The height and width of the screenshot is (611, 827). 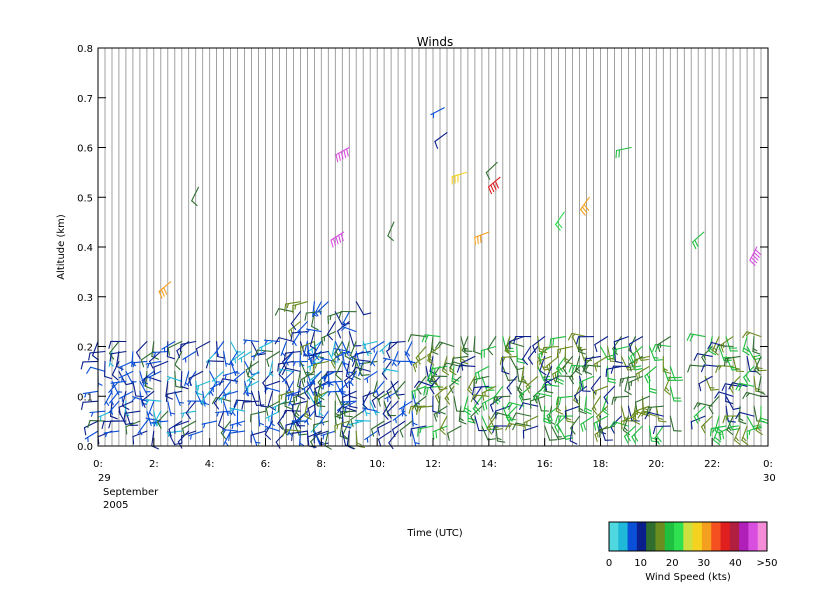 I want to click on end-day-label: 30, so click(x=769, y=478).